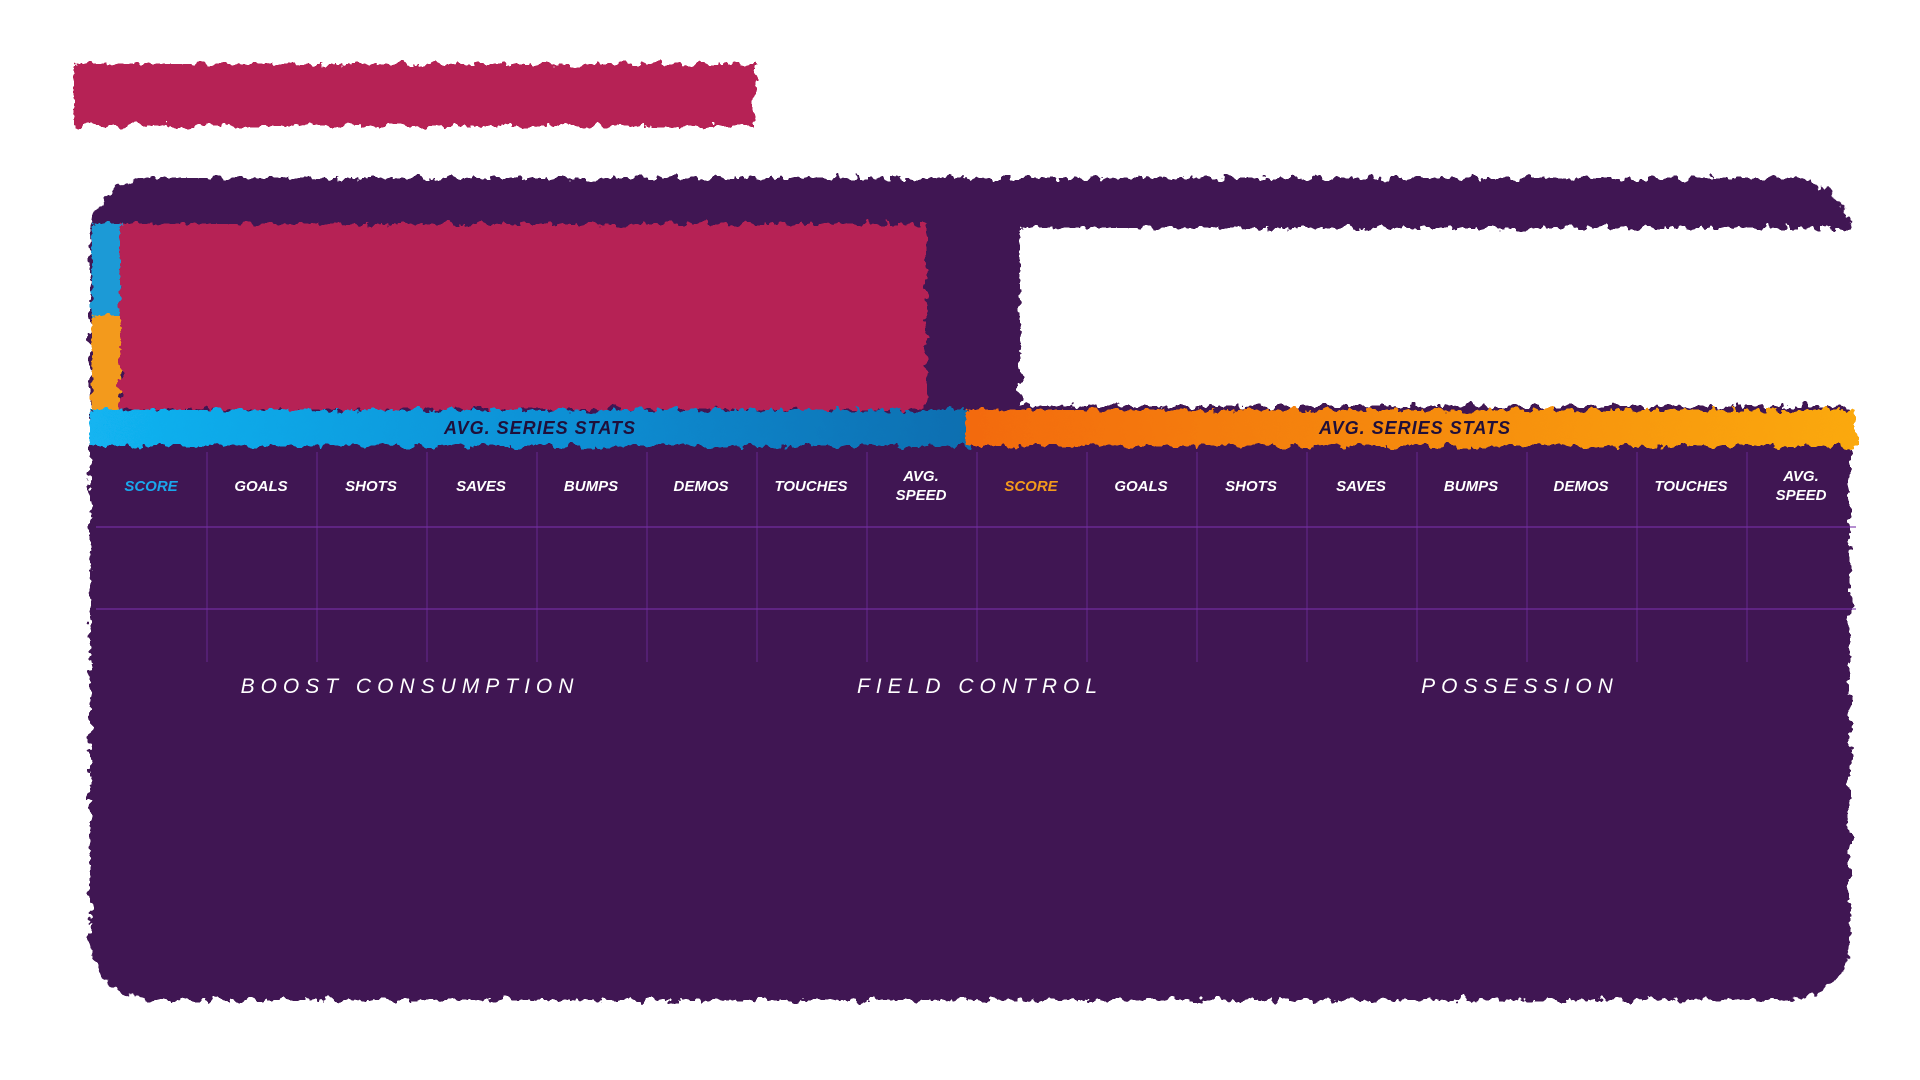 The image size is (1920, 1080). Describe the element at coordinates (811, 486) in the screenshot. I see `team-left-header-touches: TOUCHES` at that location.